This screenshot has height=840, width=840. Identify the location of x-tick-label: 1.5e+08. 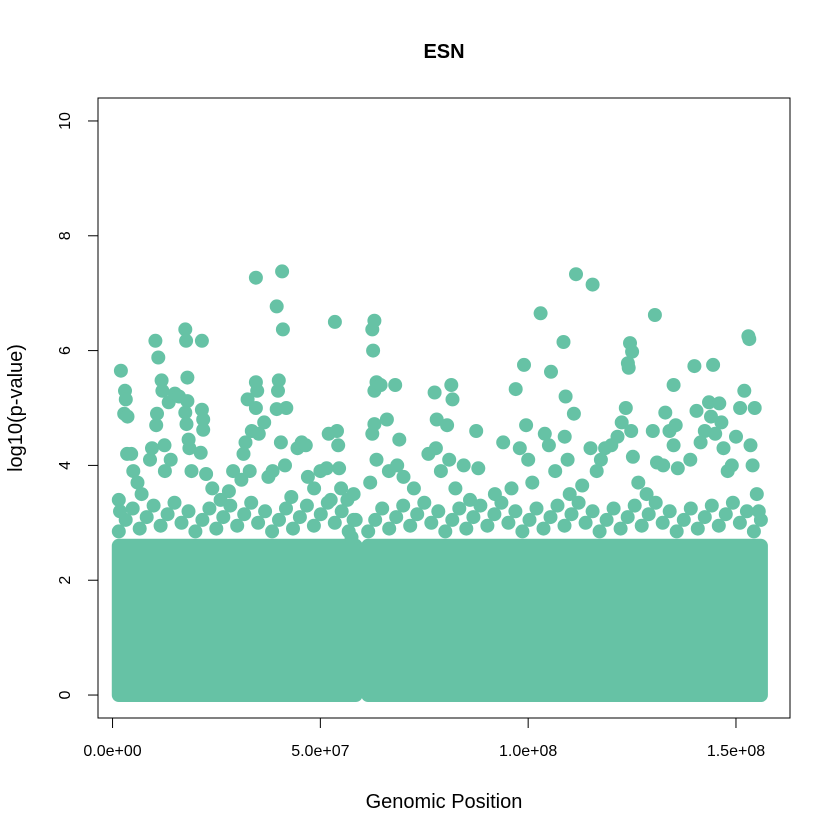
(736, 751).